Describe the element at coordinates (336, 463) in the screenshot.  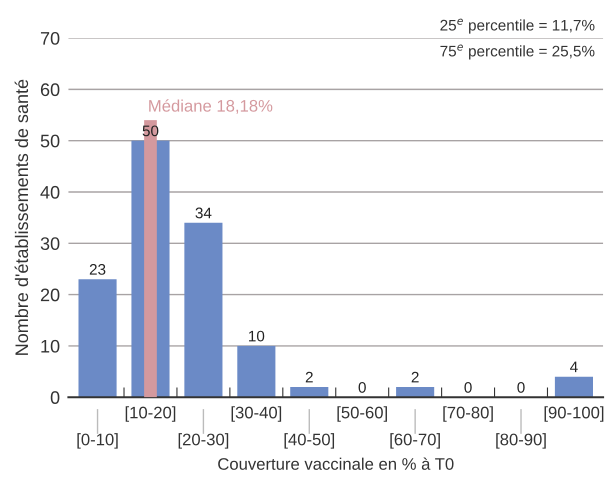
I see `x-axis-title: Couverture vaccinale en % à T0` at that location.